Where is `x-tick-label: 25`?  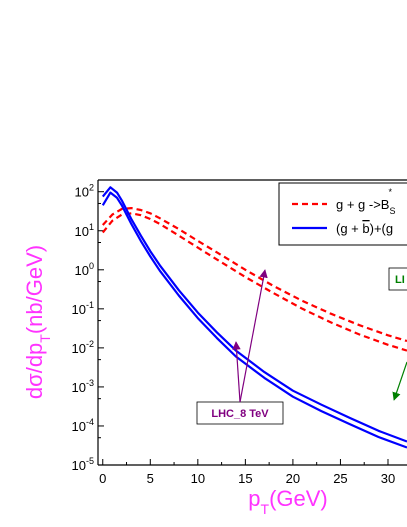
x-tick-label: 25 is located at coordinates (340, 478).